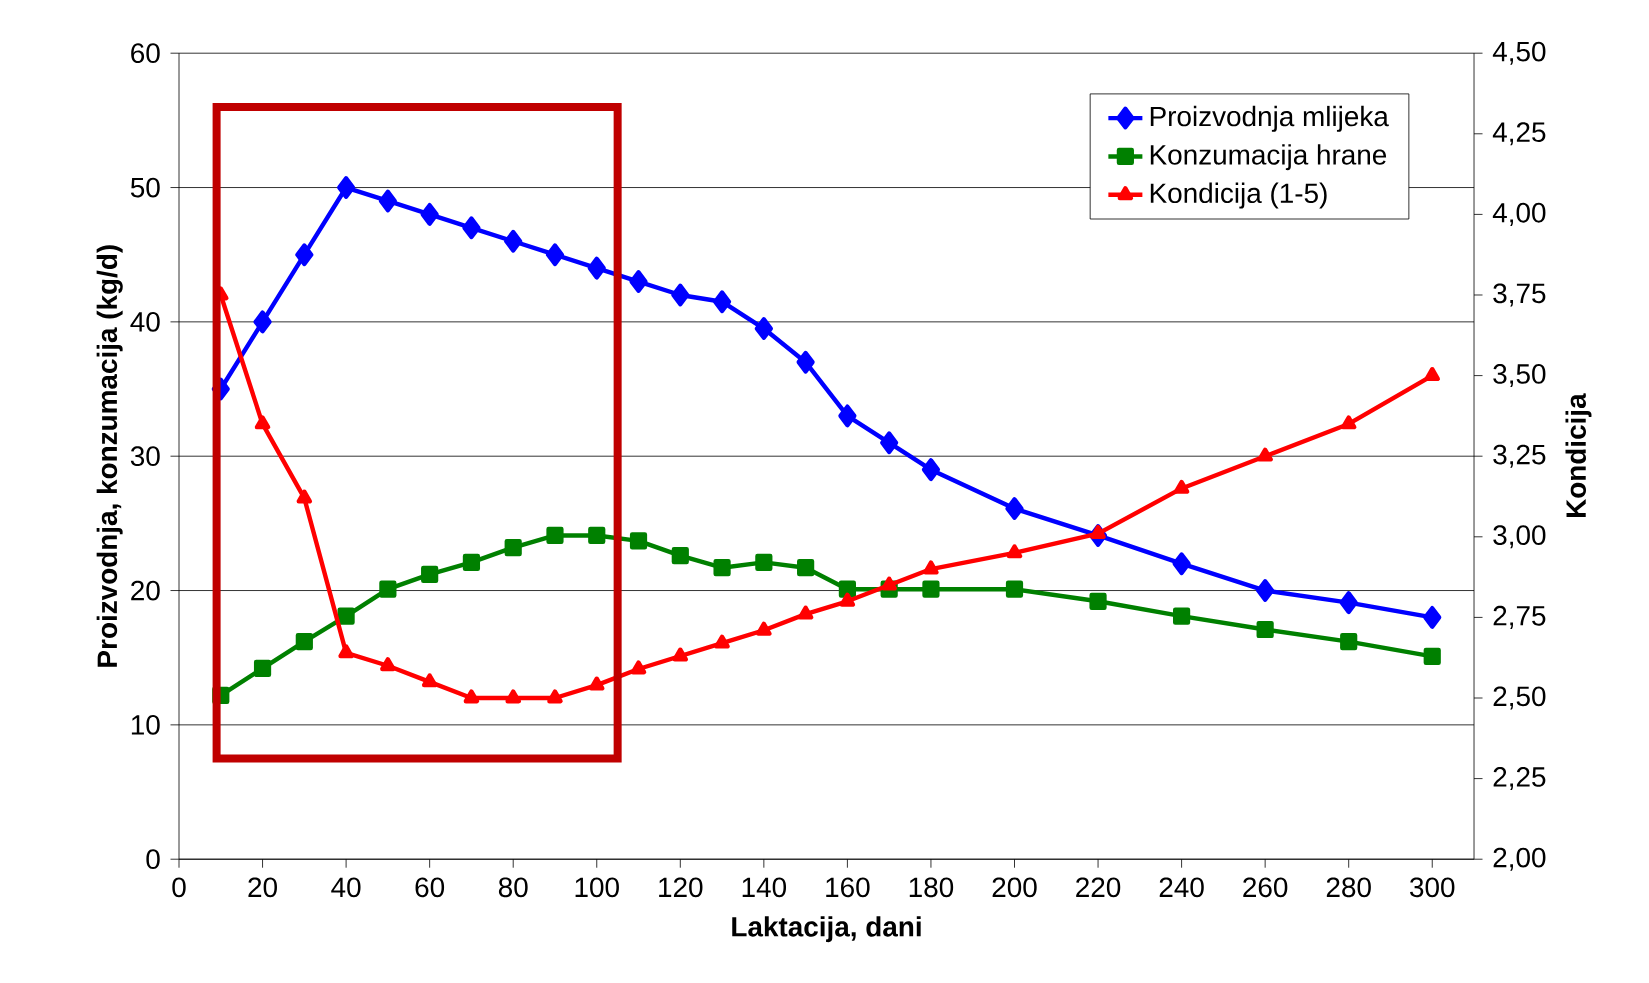 The width and height of the screenshot is (1649, 983). Describe the element at coordinates (1519, 698) in the screenshot. I see `y2-tick-label: 2,50` at that location.